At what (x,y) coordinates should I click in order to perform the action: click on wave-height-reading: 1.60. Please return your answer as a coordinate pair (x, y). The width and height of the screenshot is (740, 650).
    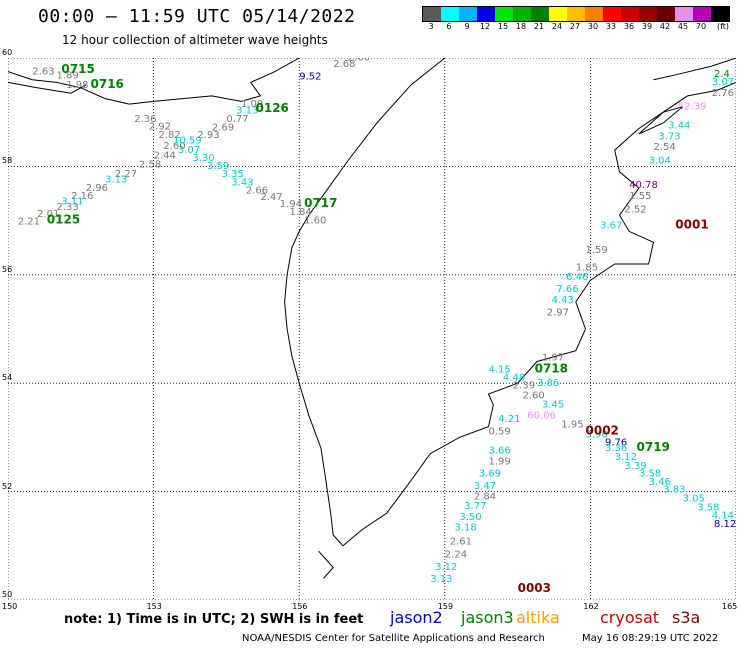
    Looking at the image, I should click on (315, 220).